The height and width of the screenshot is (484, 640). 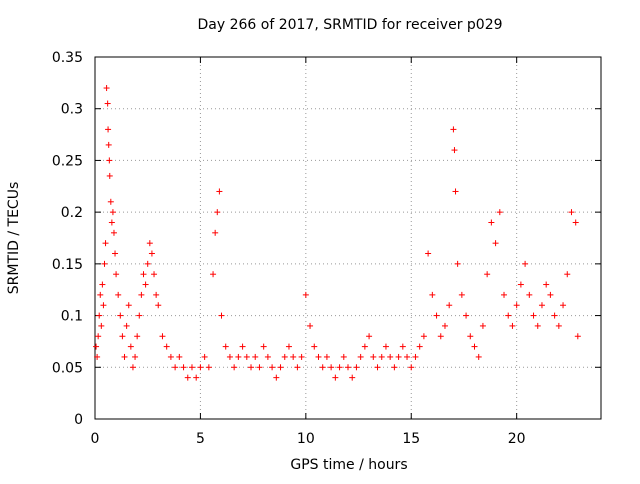 I want to click on x-tick-label: 15, so click(x=411, y=439).